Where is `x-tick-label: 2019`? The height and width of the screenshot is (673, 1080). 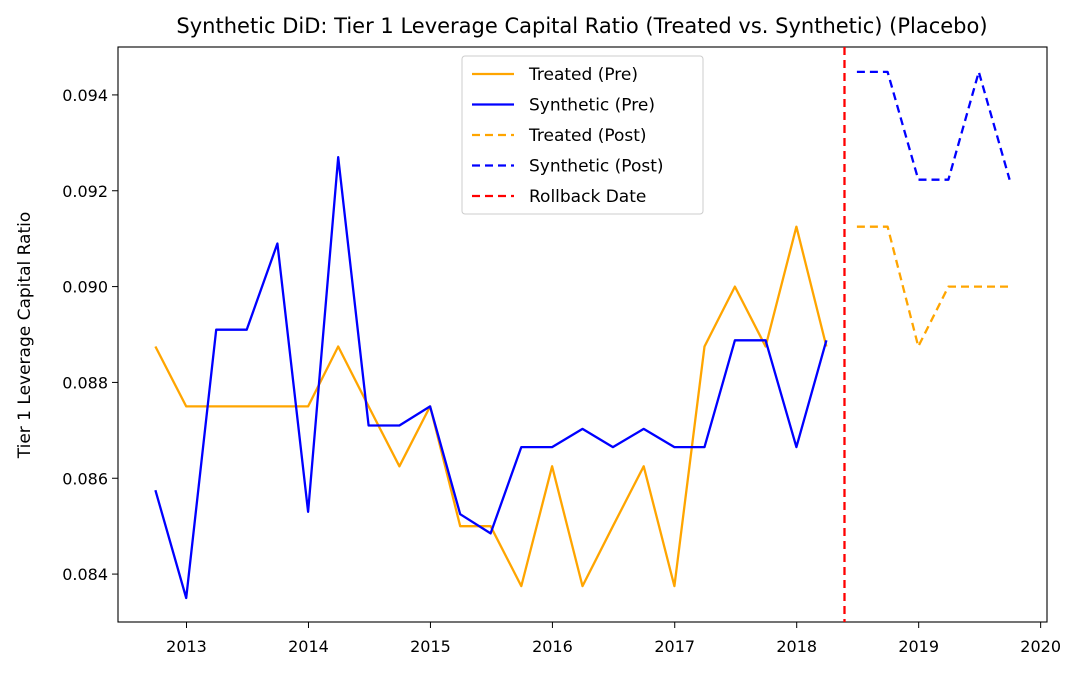
x-tick-label: 2019 is located at coordinates (918, 646).